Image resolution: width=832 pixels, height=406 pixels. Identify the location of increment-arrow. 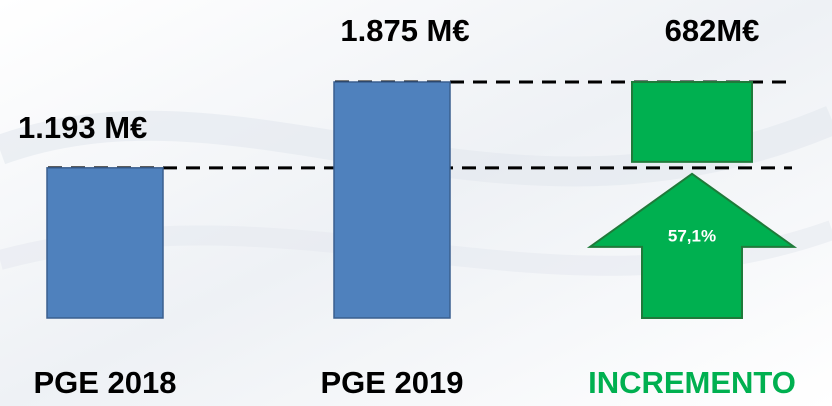
(692, 245).